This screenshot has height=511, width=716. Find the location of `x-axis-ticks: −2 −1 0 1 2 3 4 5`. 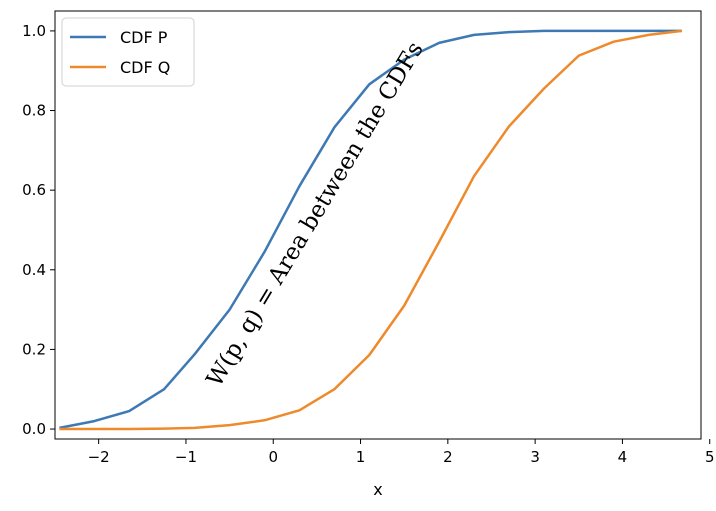

x-axis-ticks: −2 −1 0 1 2 3 4 5 is located at coordinates (401, 452).